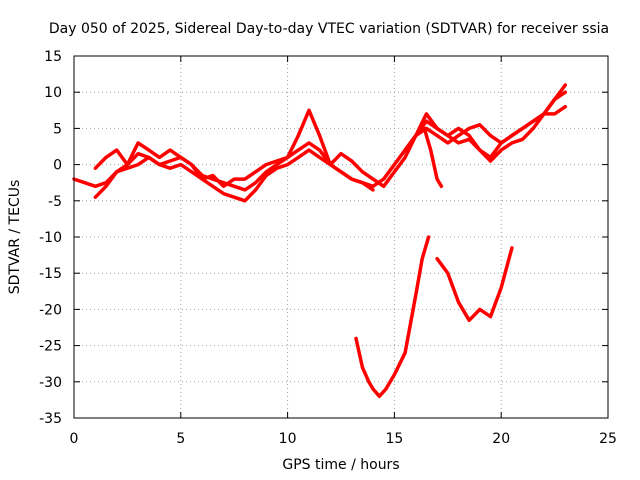 The width and height of the screenshot is (640, 480). Describe the element at coordinates (50, 347) in the screenshot. I see `y-tick-label: -25` at that location.